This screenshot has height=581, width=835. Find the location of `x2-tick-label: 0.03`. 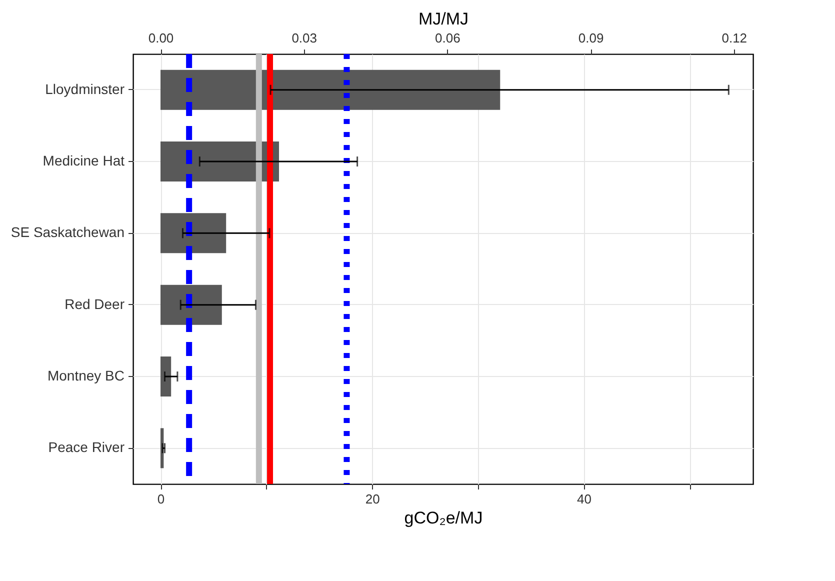

x2-tick-label: 0.03 is located at coordinates (305, 38).